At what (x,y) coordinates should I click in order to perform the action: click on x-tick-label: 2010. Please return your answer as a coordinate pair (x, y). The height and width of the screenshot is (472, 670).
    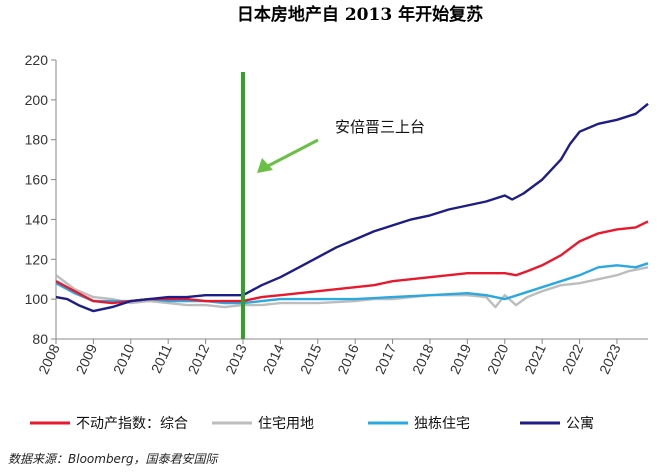
    Looking at the image, I should click on (124, 358).